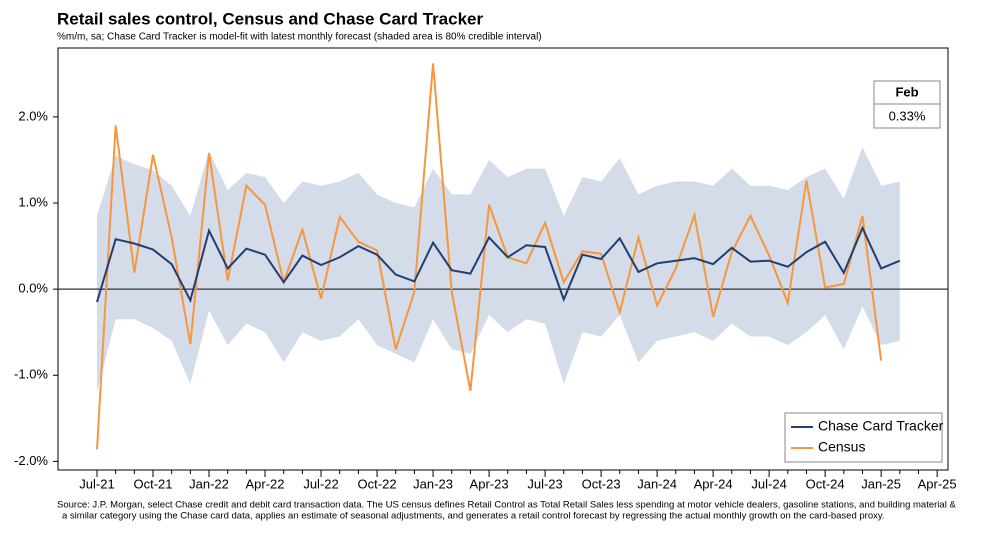 The image size is (984, 537). What do you see at coordinates (907, 115) in the screenshot?
I see `callout-value: 0.33%` at bounding box center [907, 115].